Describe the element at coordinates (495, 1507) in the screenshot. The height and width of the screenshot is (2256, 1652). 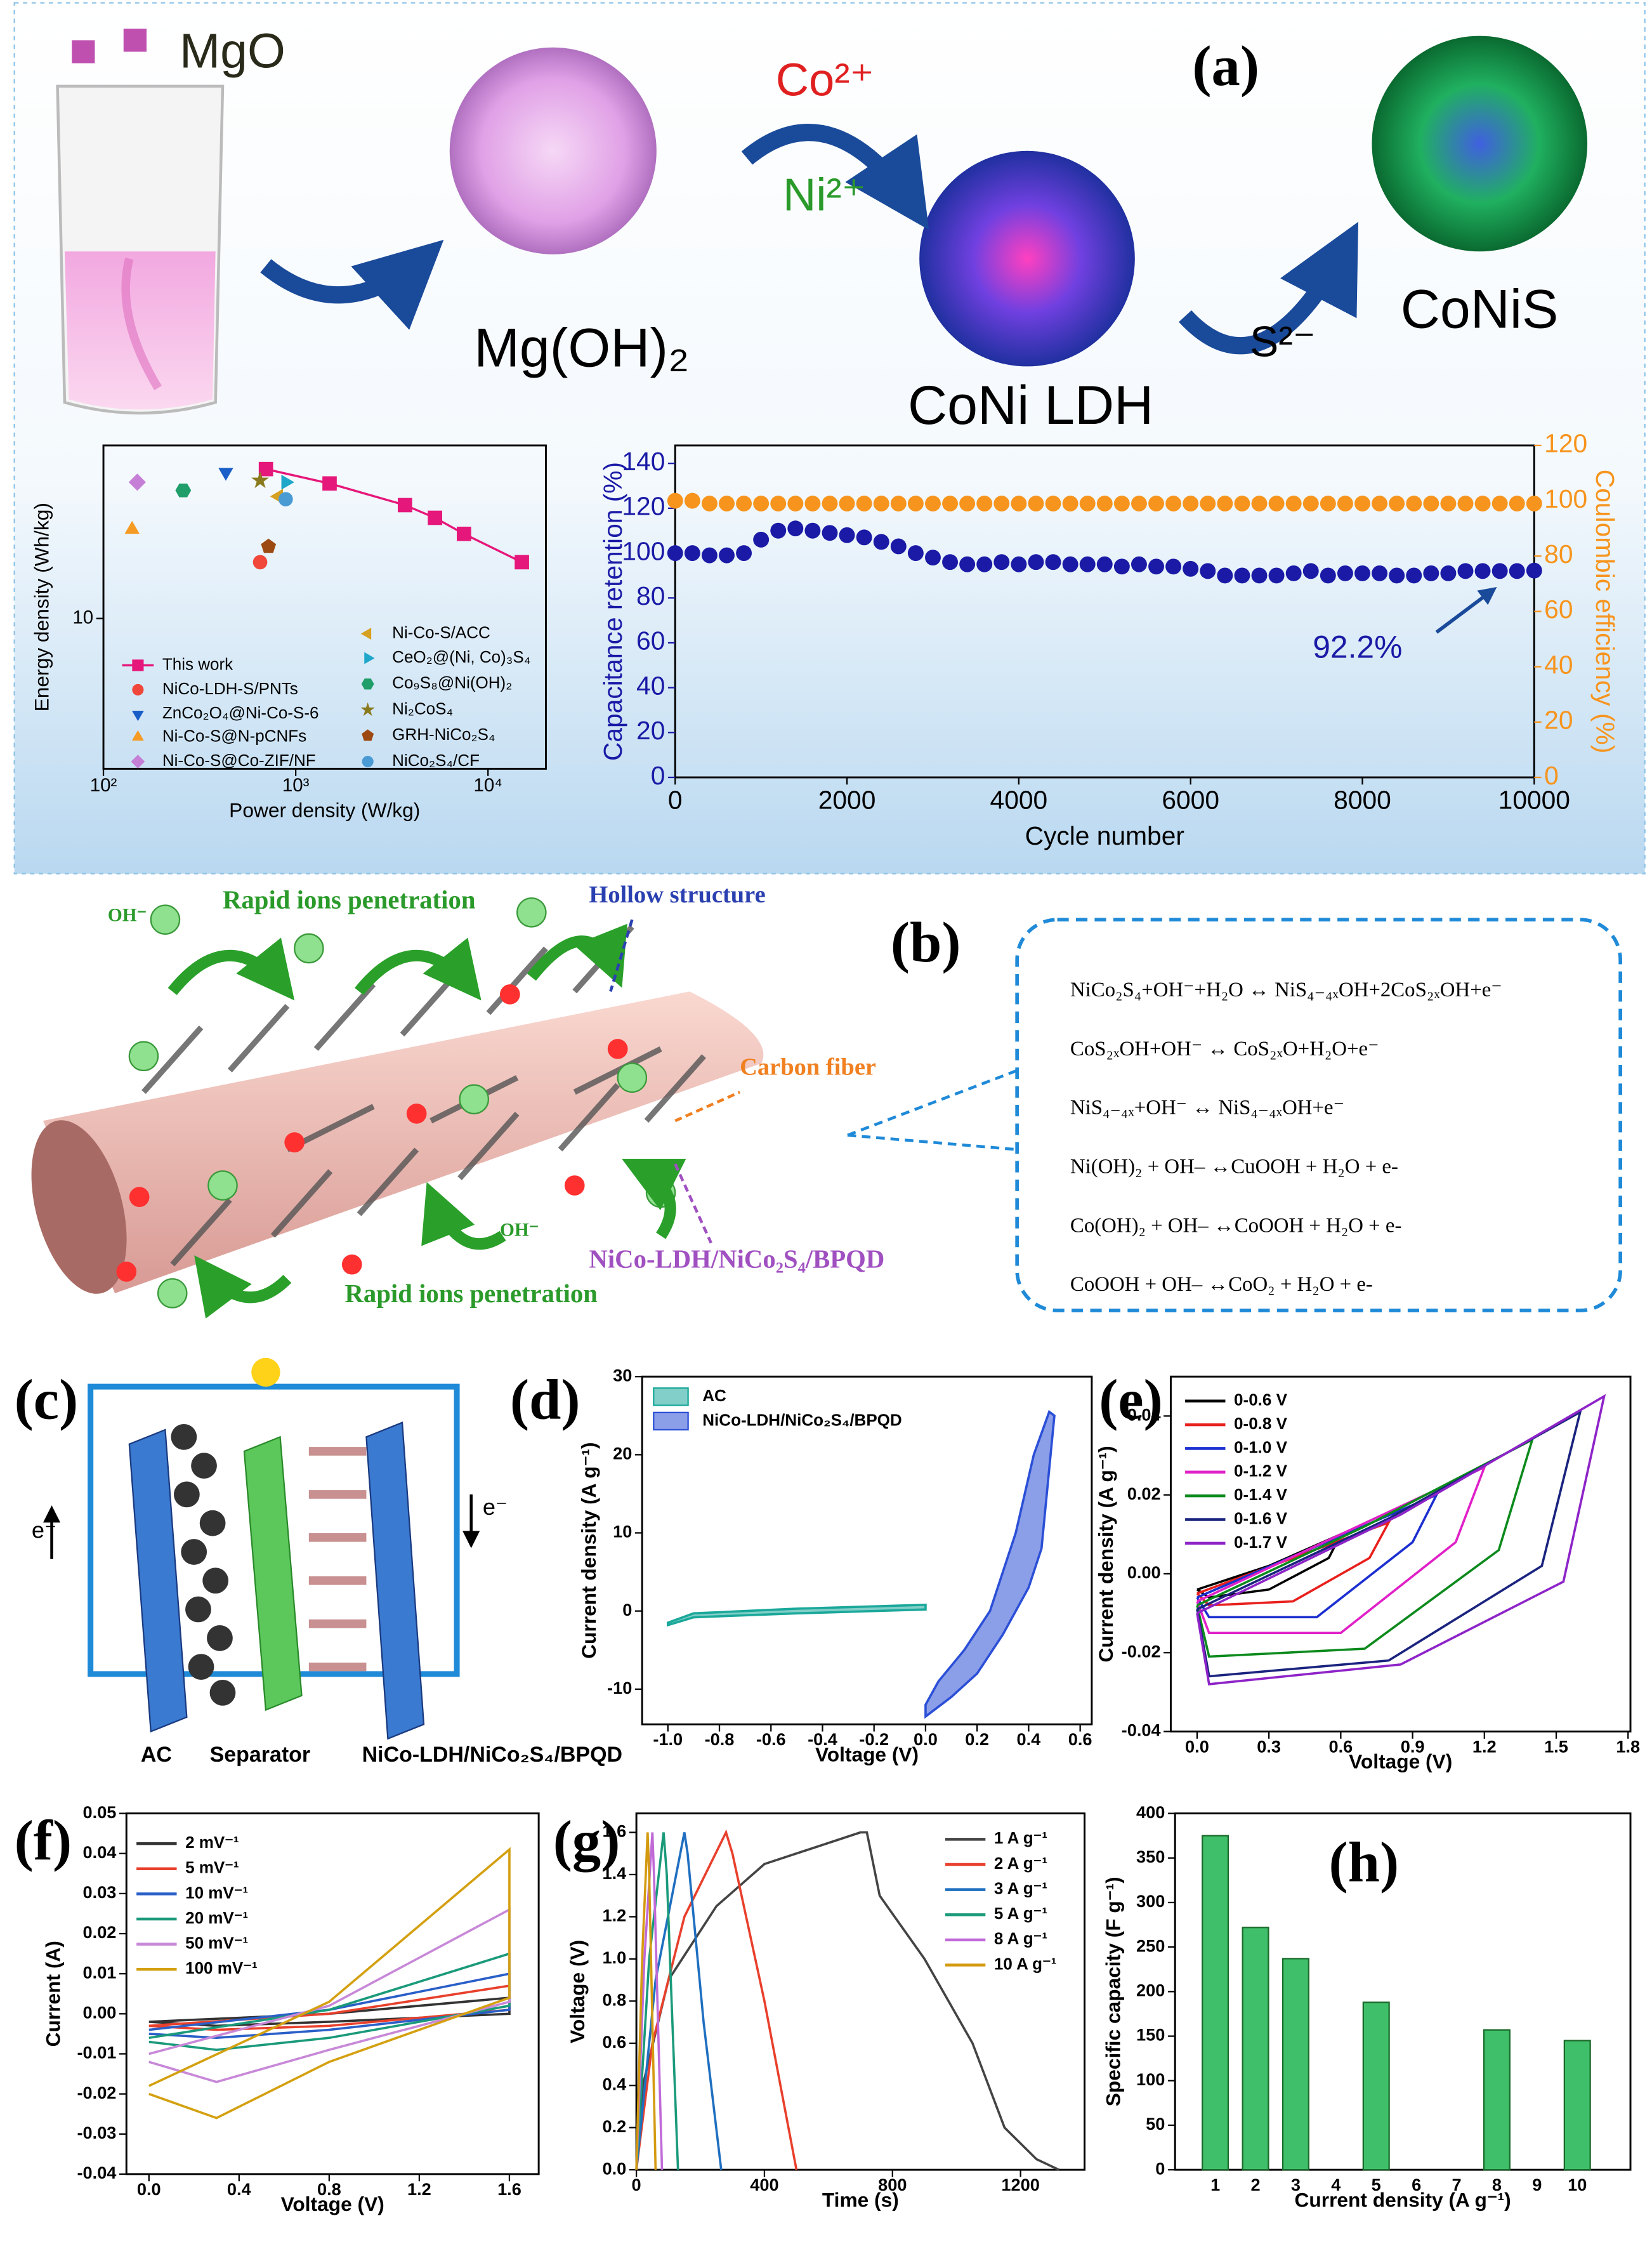
I see `label-e: e⁻` at that location.